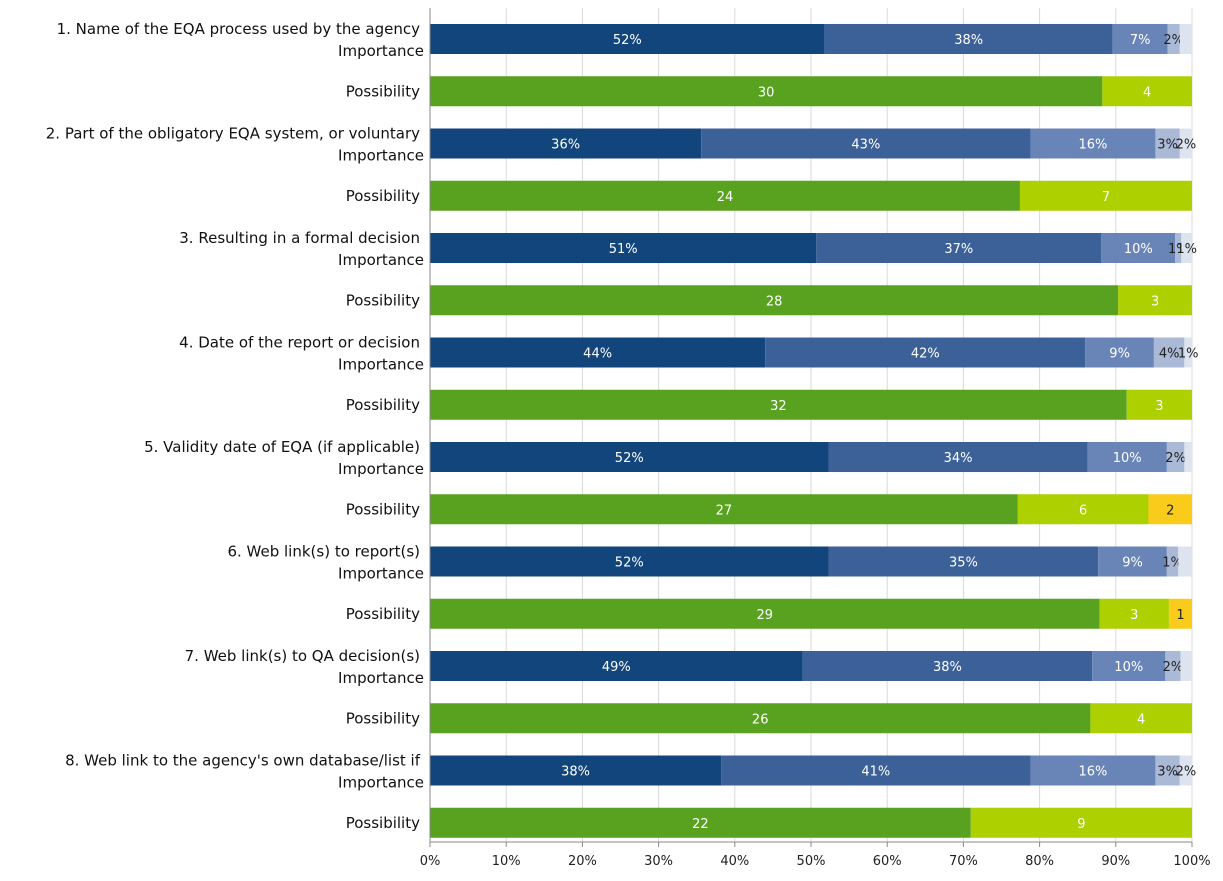  Describe the element at coordinates (963, 861) in the screenshot. I see `x-tick-label: 70%` at that location.